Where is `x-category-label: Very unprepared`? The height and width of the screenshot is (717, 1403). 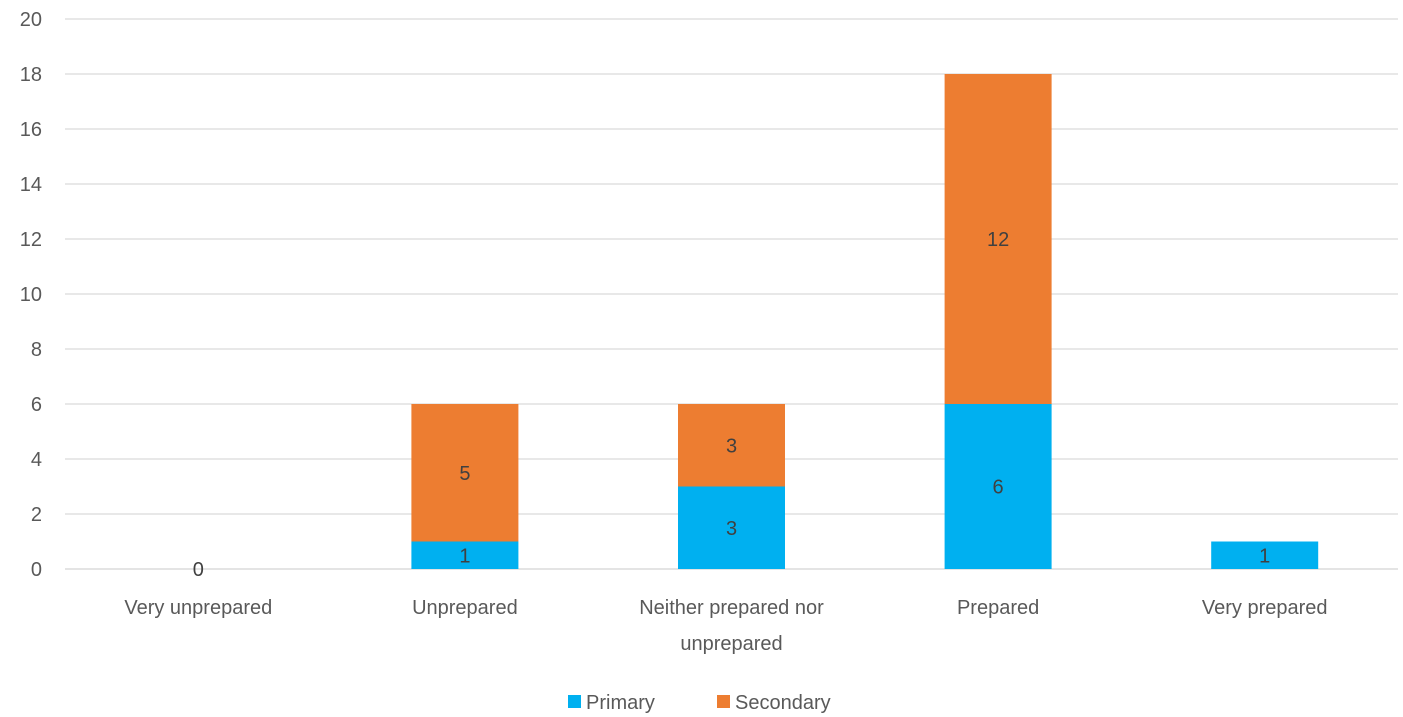 x-category-label: Very unprepared is located at coordinates (198, 608).